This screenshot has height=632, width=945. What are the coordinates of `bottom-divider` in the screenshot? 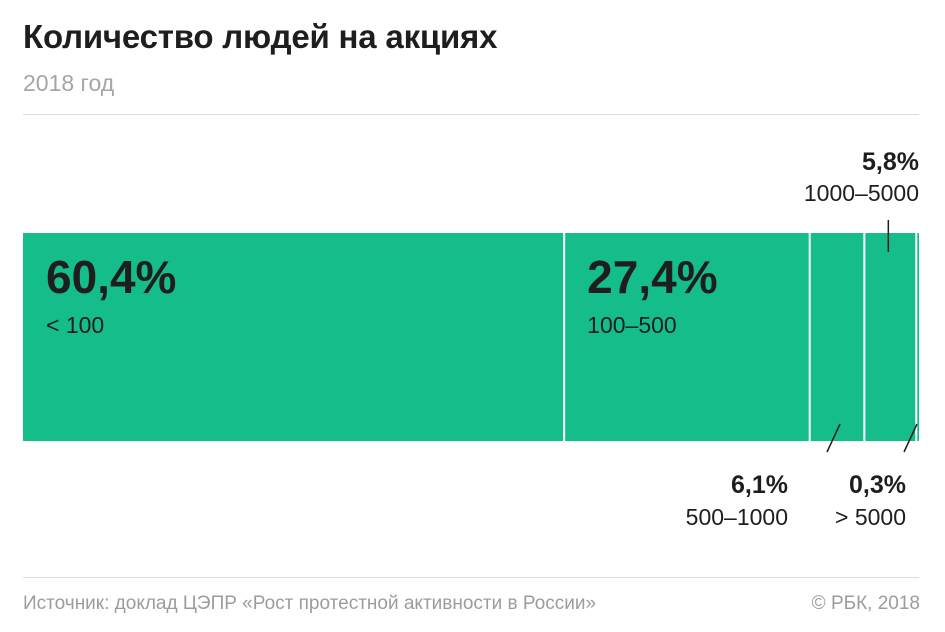 It's located at (471, 577).